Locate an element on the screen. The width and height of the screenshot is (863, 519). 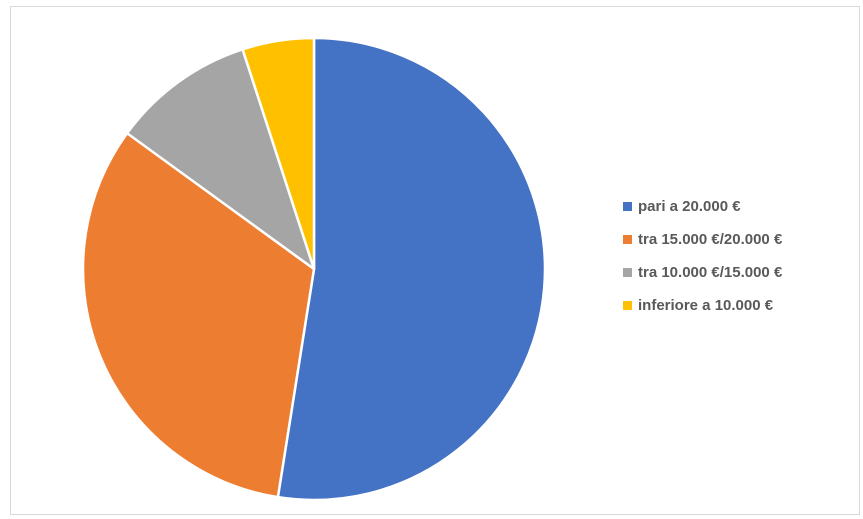
legend-item-4: inferiore a 10.000 € is located at coordinates (702, 305).